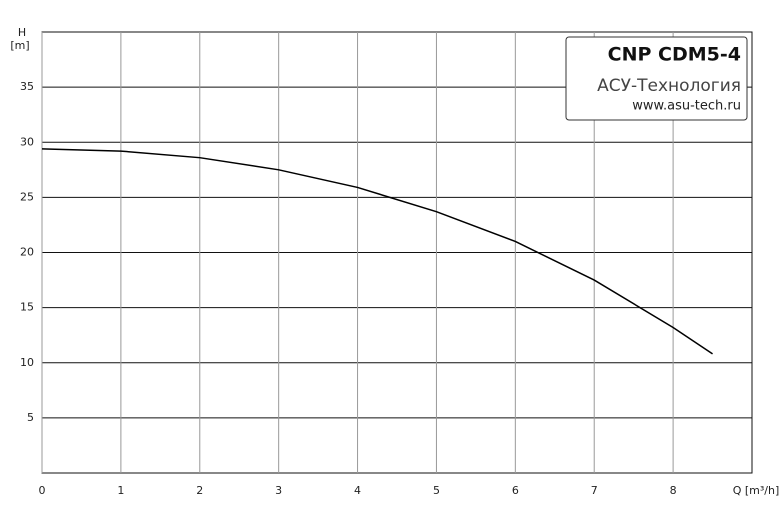 This screenshot has height=506, width=780. Describe the element at coordinates (27, 307) in the screenshot. I see `y-tick-label: 15` at that location.